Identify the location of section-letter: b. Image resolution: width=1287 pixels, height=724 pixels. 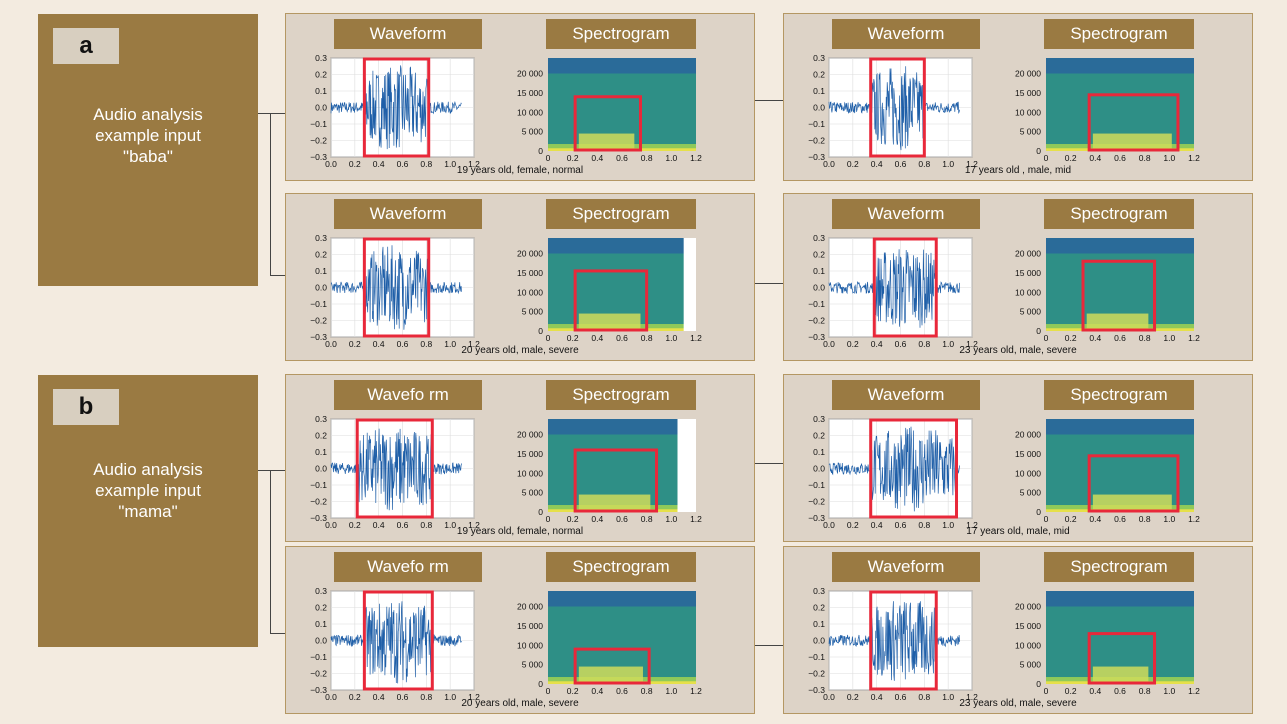
(86, 407).